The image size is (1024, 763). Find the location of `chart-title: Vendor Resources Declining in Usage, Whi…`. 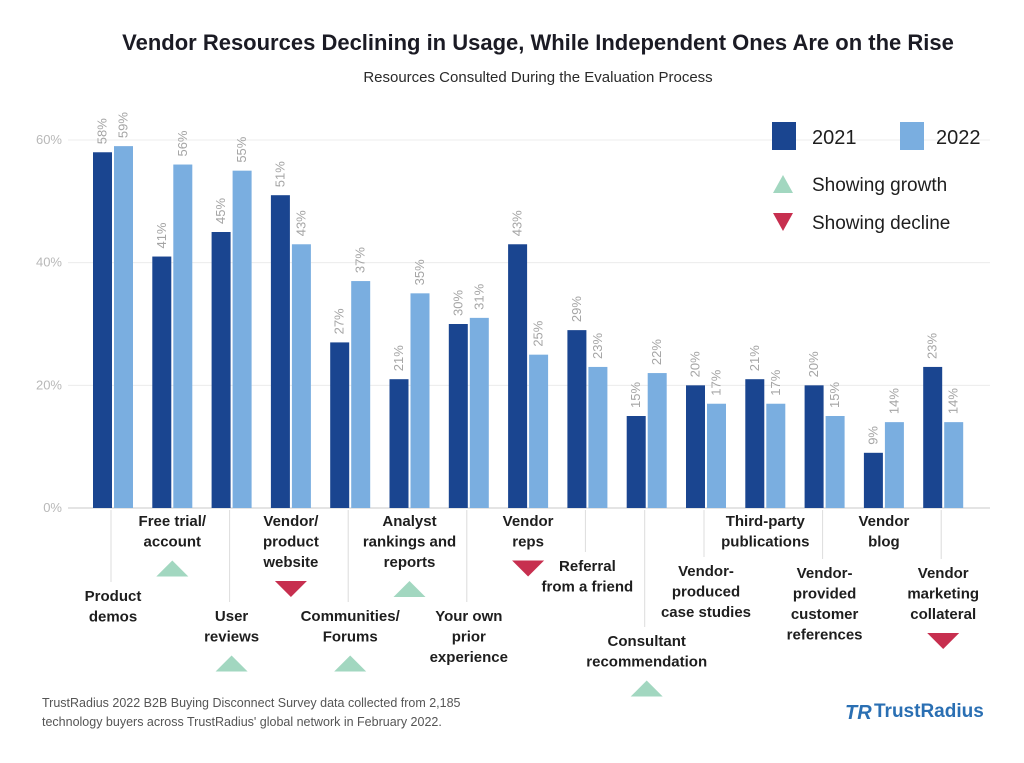

chart-title: Vendor Resources Declining in Usage, Whi… is located at coordinates (538, 42).